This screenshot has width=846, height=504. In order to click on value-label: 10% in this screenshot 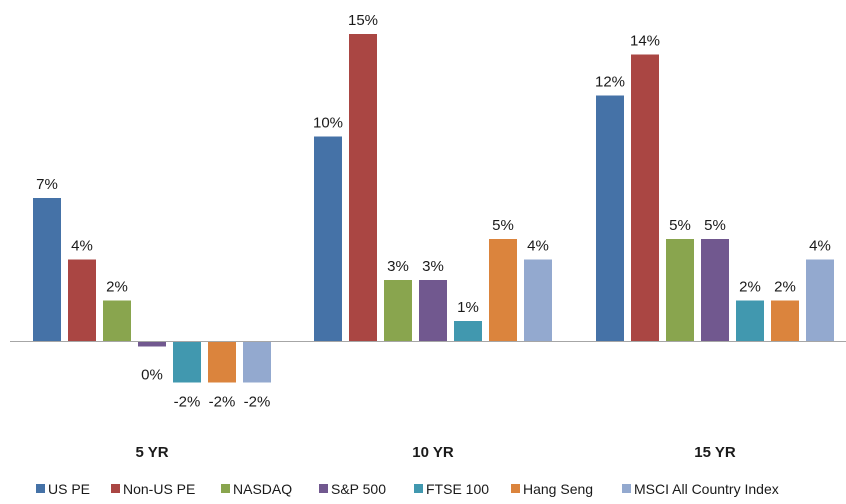, I will do `click(328, 123)`.